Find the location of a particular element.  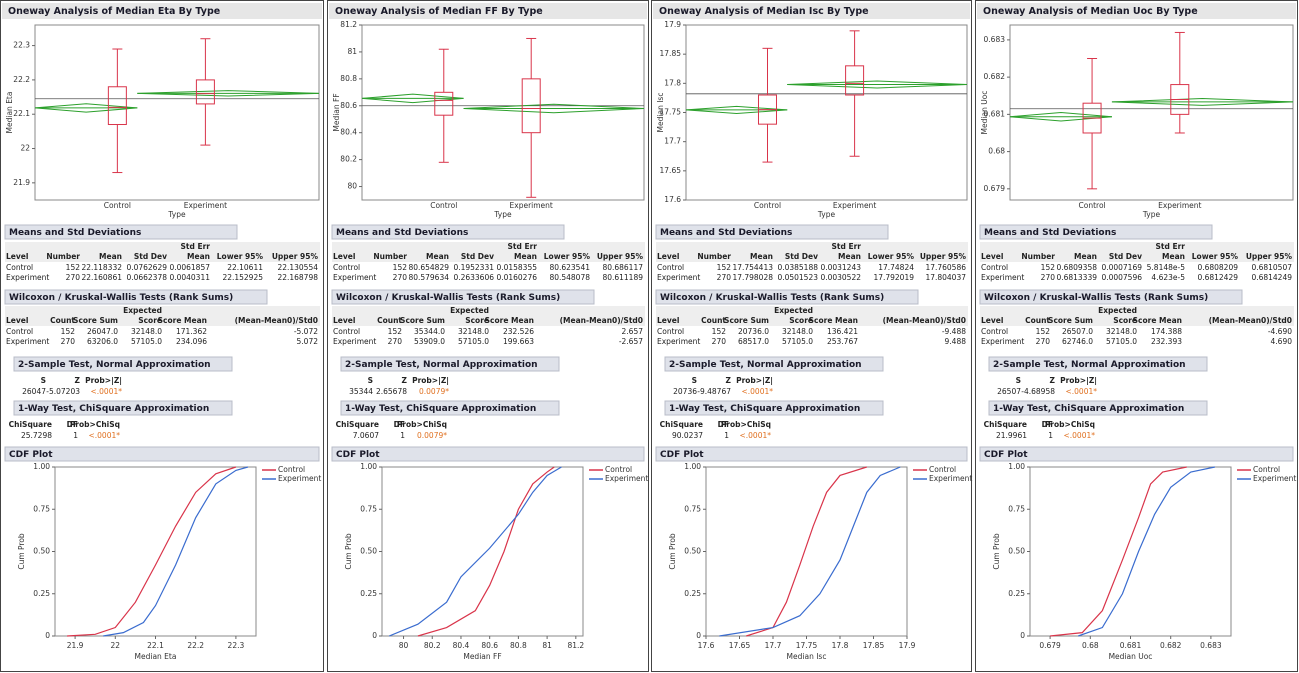

section-title: Means and Std Deviations is located at coordinates (726, 233).